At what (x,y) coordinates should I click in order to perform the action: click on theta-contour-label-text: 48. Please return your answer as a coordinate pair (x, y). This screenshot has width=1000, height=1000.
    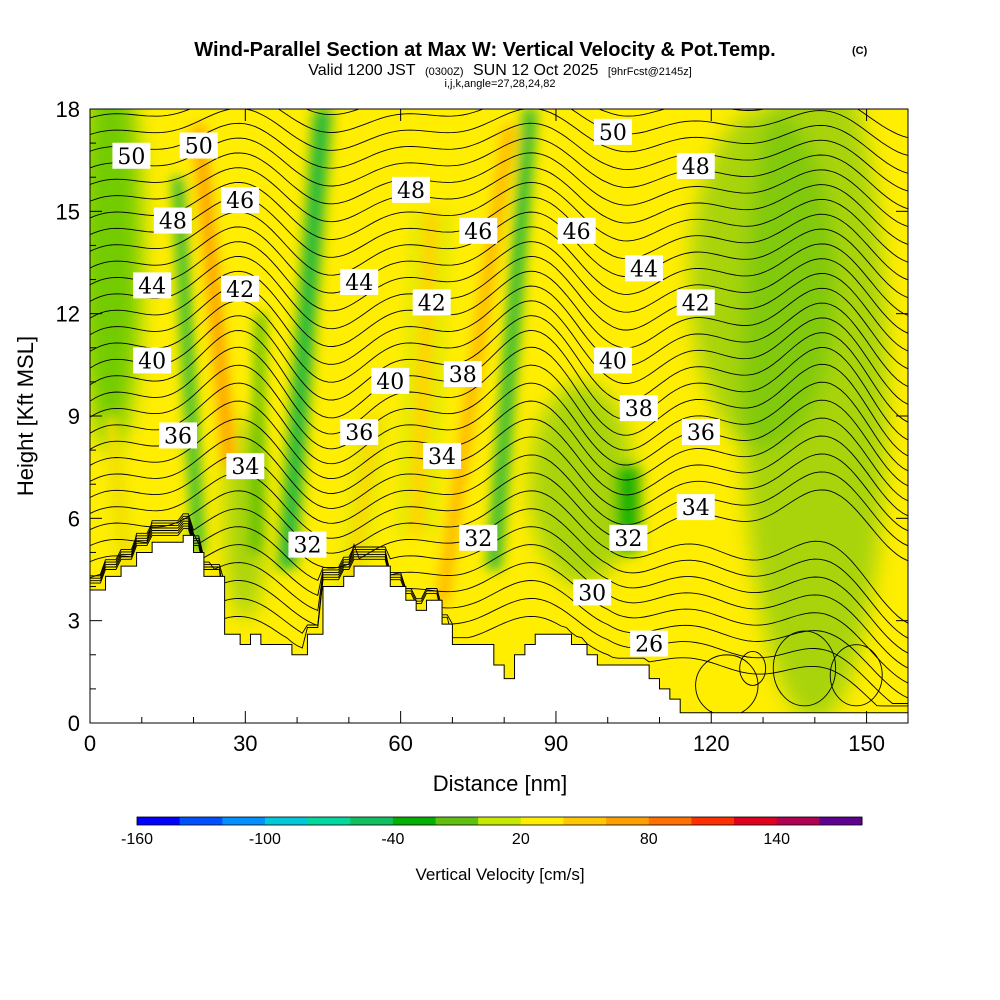
    Looking at the image, I should click on (173, 222).